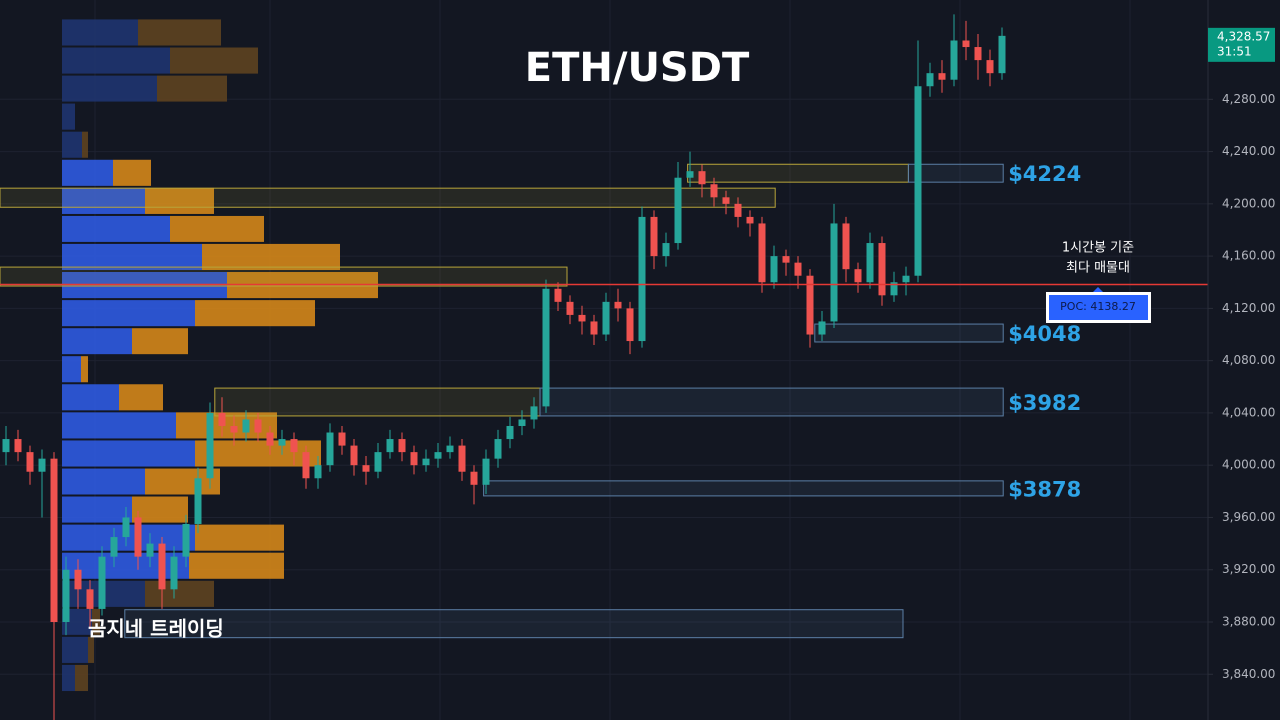  What do you see at coordinates (1098, 290) in the screenshot?
I see `poc-pointer` at bounding box center [1098, 290].